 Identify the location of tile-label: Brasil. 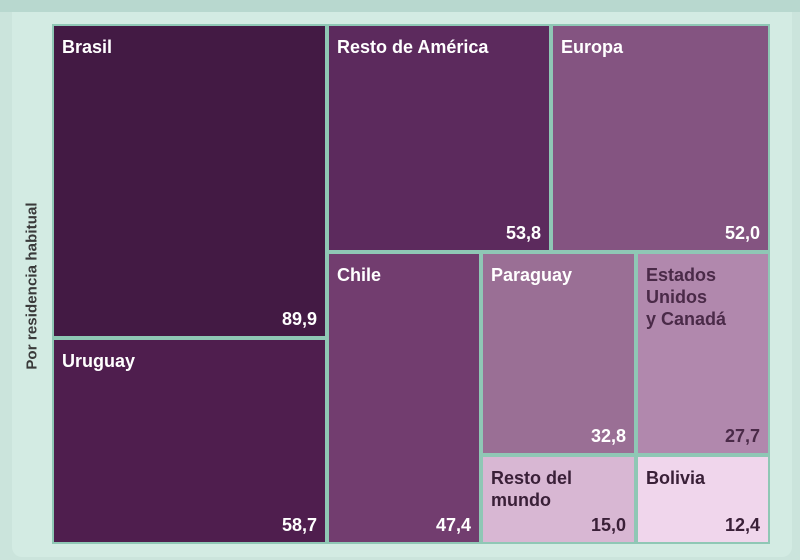
(87, 47).